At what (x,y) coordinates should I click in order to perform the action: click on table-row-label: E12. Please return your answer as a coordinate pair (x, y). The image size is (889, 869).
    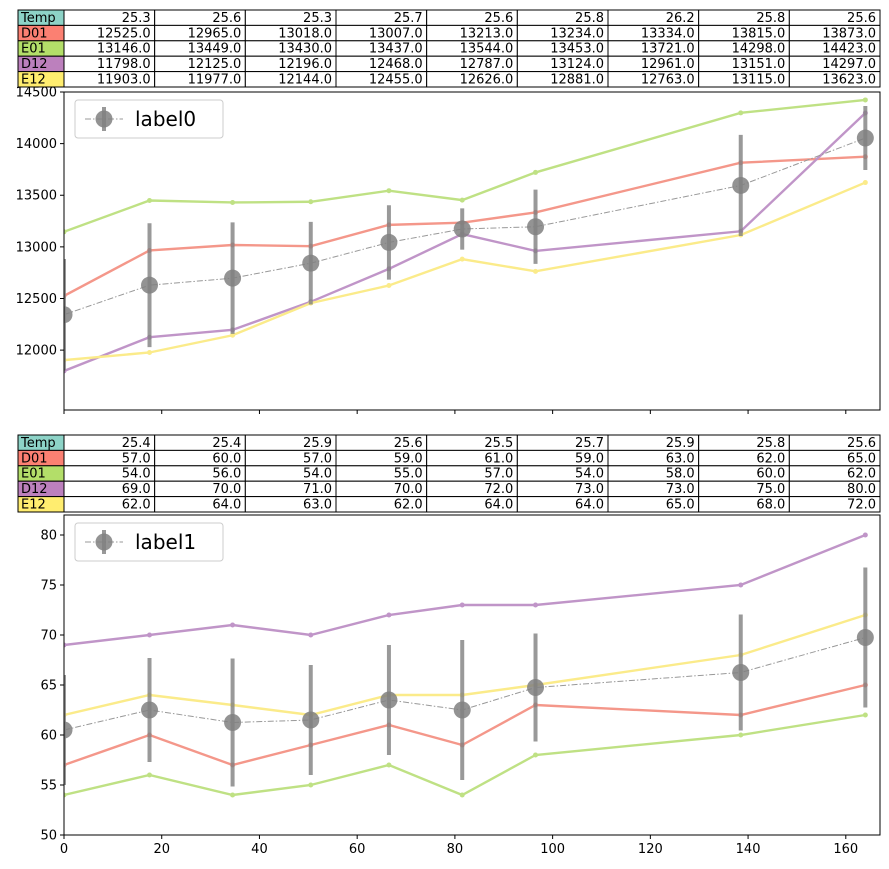
    Looking at the image, I should click on (33, 505).